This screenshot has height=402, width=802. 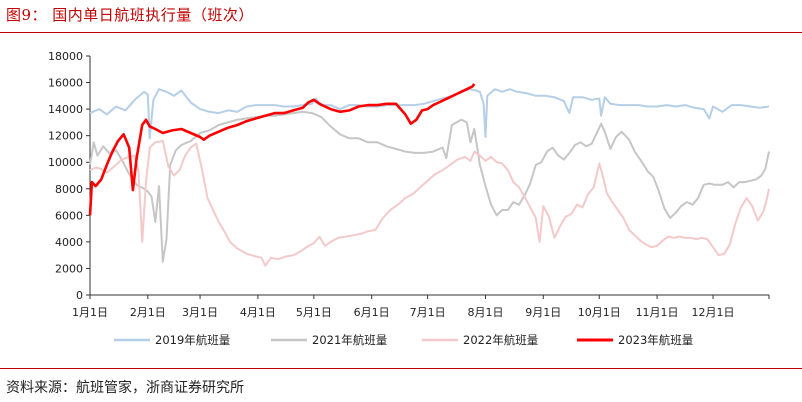 I want to click on legend-label: 2019年航班量, so click(x=192, y=340).